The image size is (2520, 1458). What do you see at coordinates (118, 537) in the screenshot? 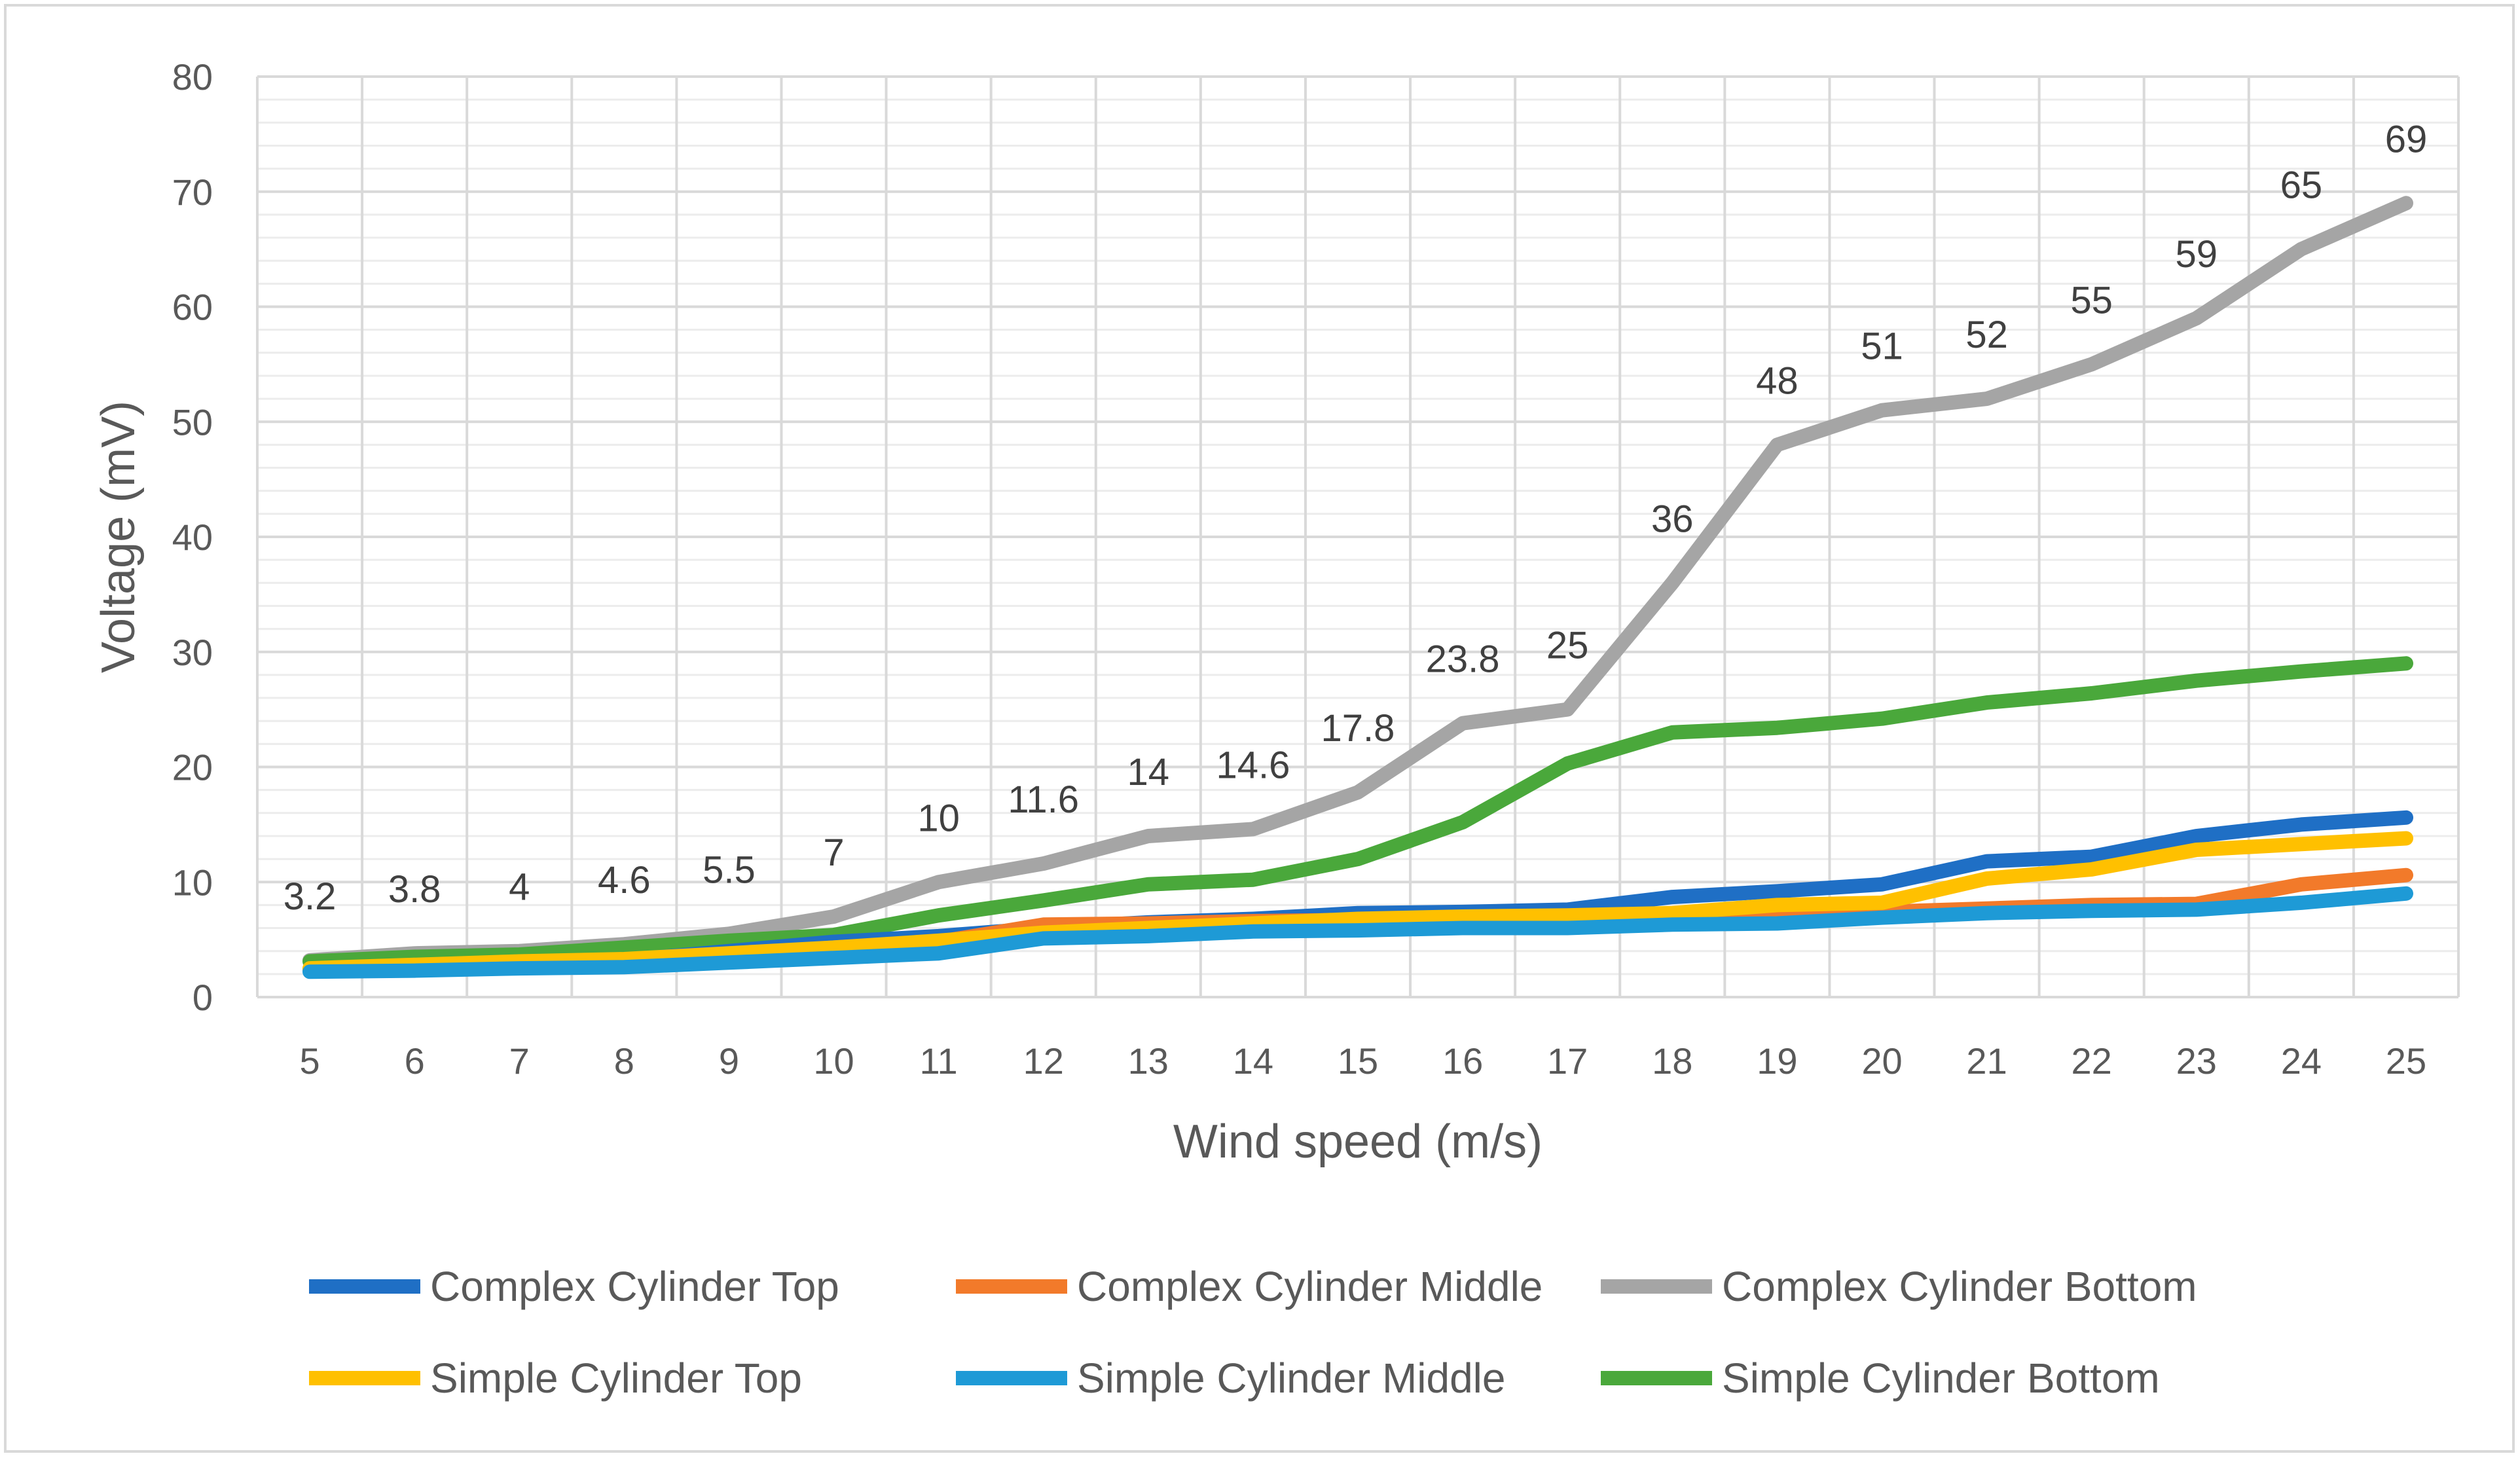
I see `y-axis-title: Voltage (mV)` at bounding box center [118, 537].